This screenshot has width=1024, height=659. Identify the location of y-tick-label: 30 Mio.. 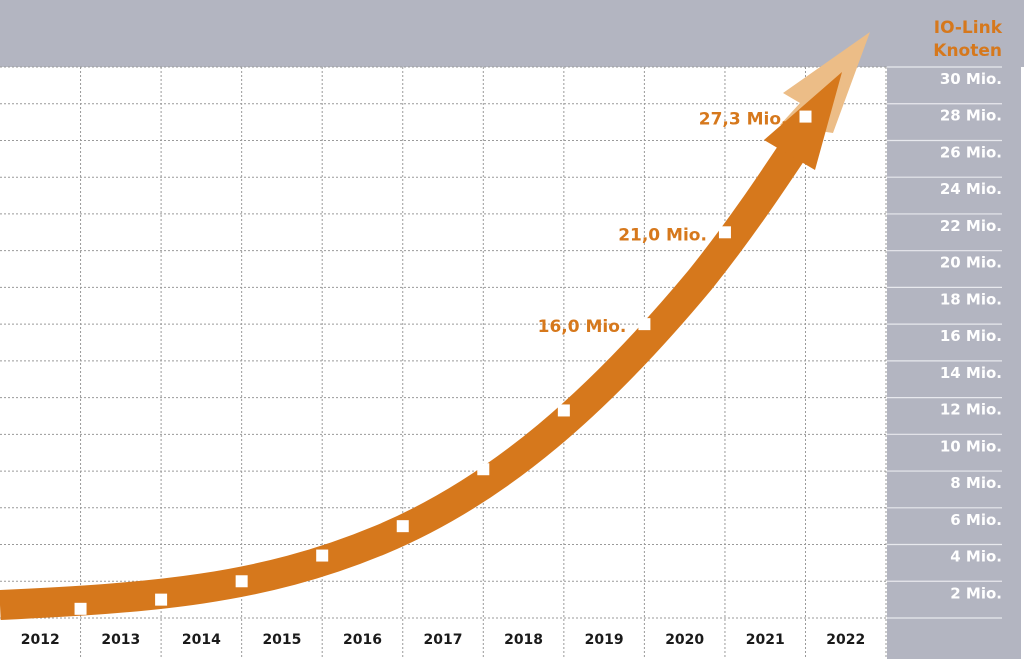
(971, 79).